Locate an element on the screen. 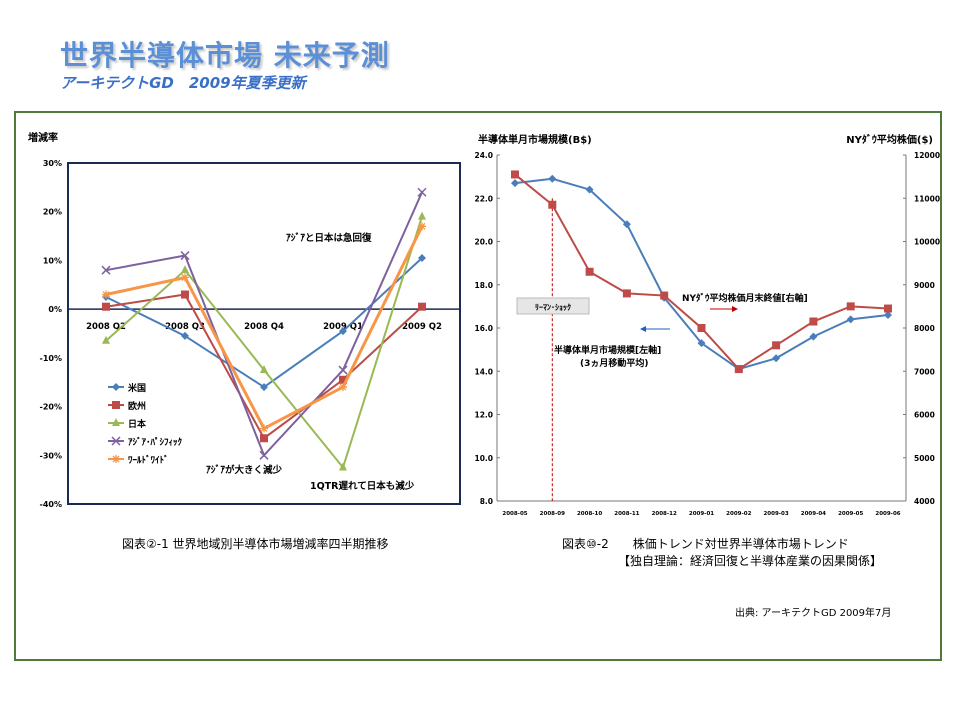  y-tick-label: -20% is located at coordinates (51, 407).